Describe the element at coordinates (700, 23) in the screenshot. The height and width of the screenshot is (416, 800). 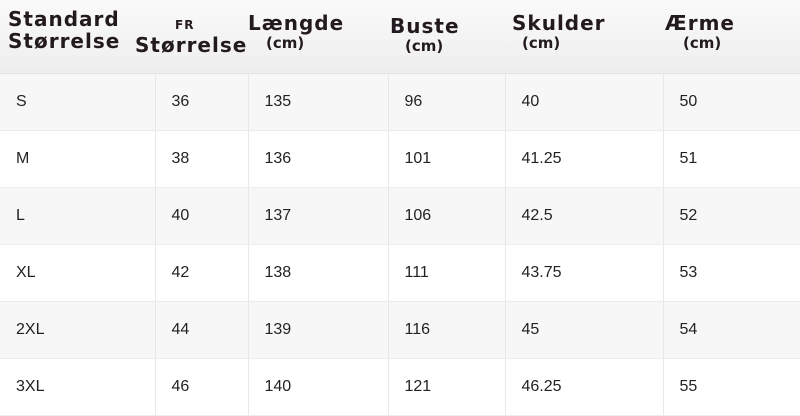
I see `header-line1: Ærme` at that location.